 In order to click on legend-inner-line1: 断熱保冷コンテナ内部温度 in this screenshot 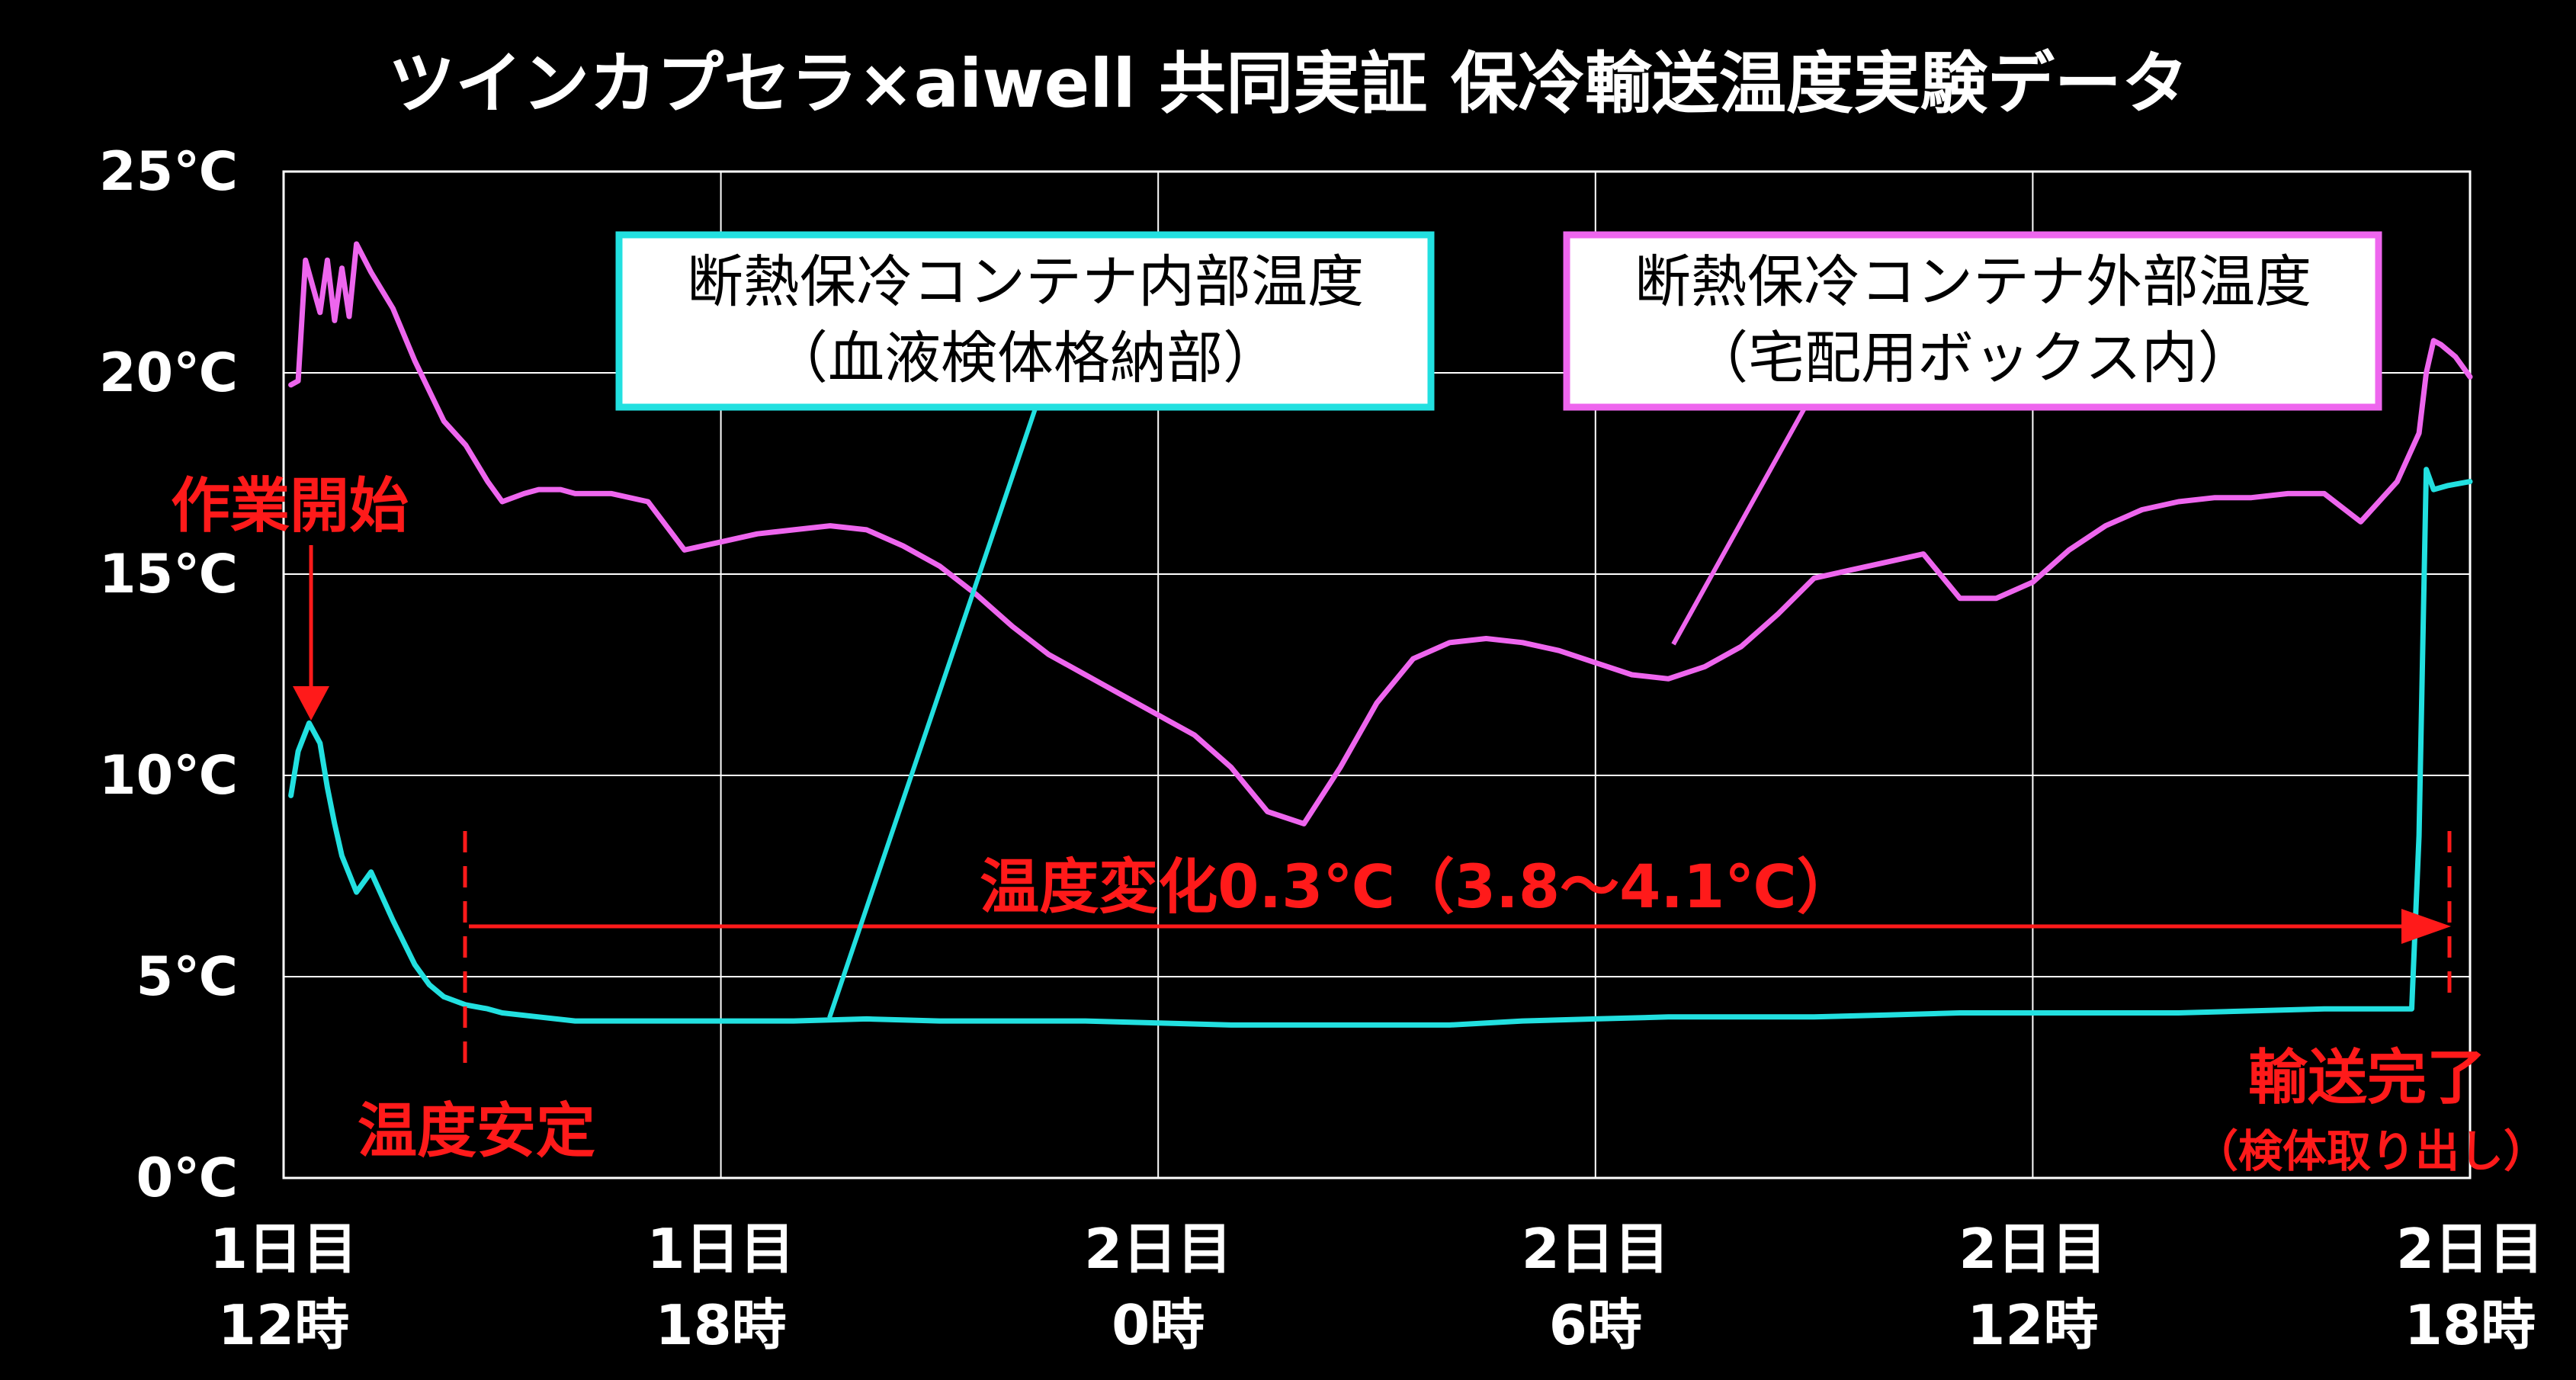, I will do `click(1025, 282)`.